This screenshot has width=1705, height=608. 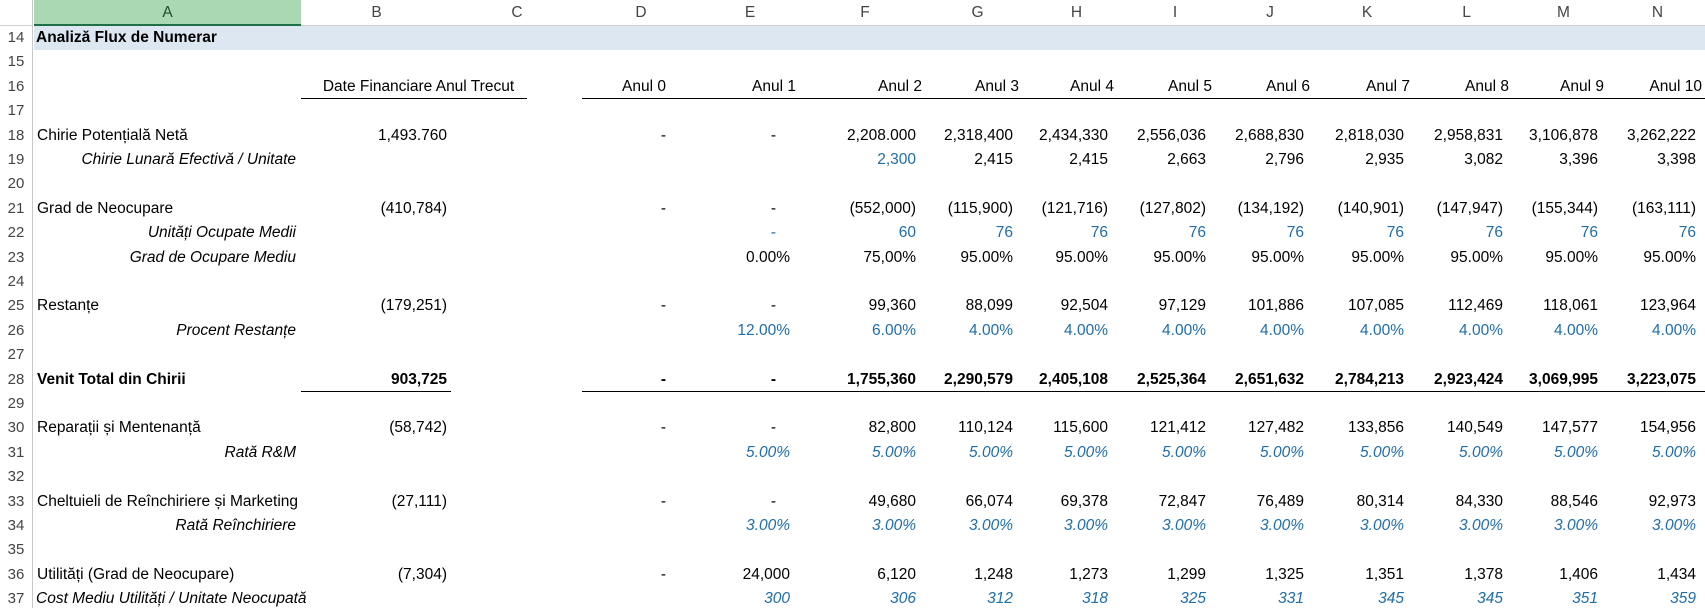 I want to click on value-r34-y8: 3.00%, so click(x=1481, y=525).